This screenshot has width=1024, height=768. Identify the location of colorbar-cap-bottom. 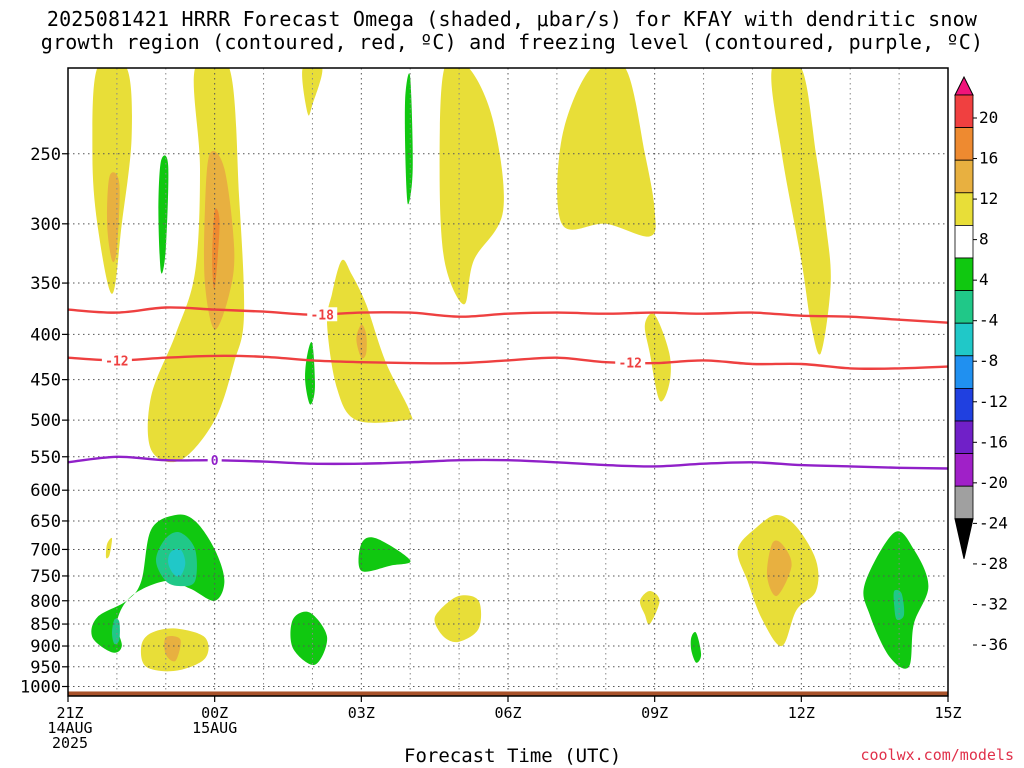
(964, 538).